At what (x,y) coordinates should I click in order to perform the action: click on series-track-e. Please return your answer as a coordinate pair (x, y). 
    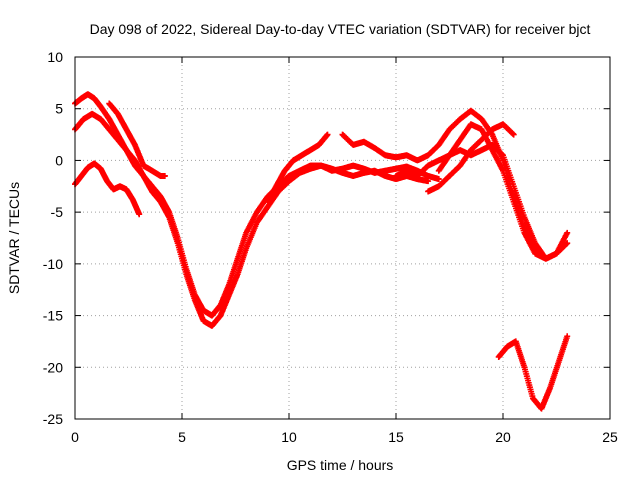
    Looking at the image, I should click on (297, 168).